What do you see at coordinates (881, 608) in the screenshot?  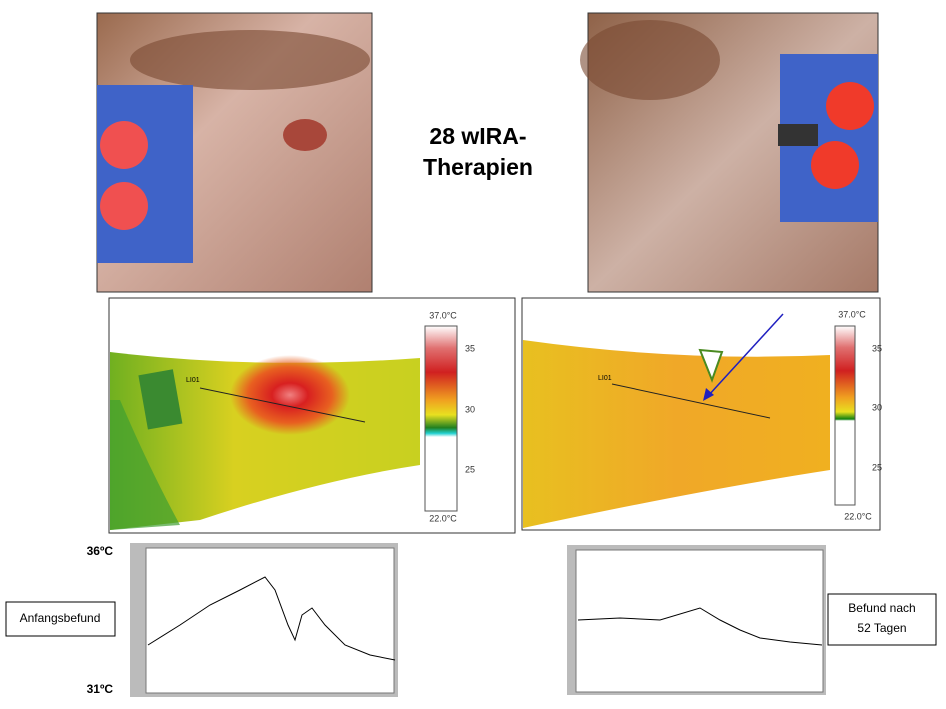 I see `caption: Befund nach` at bounding box center [881, 608].